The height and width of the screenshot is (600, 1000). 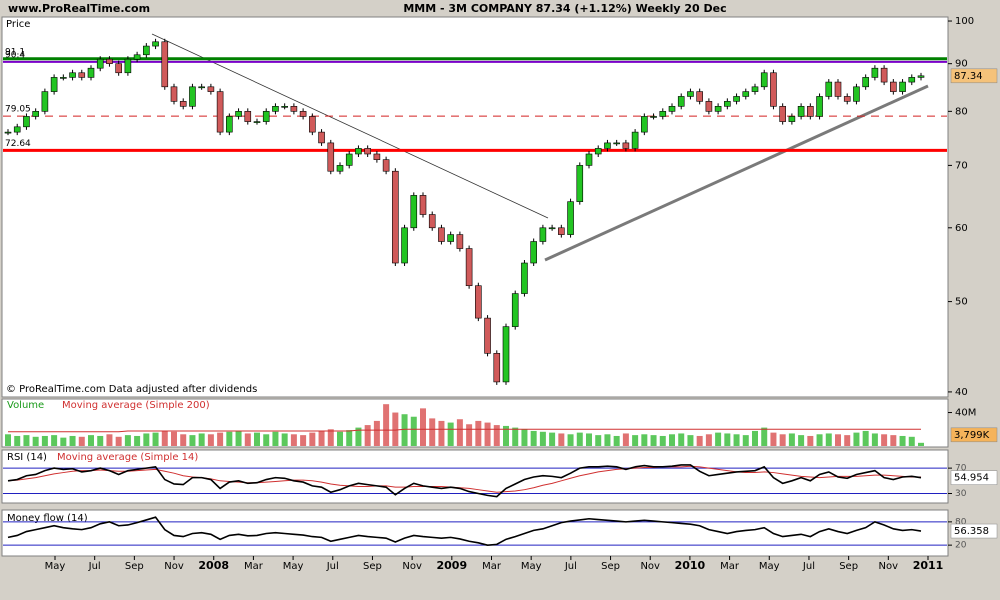 I want to click on value-box-label: 54.954, so click(x=971, y=478).